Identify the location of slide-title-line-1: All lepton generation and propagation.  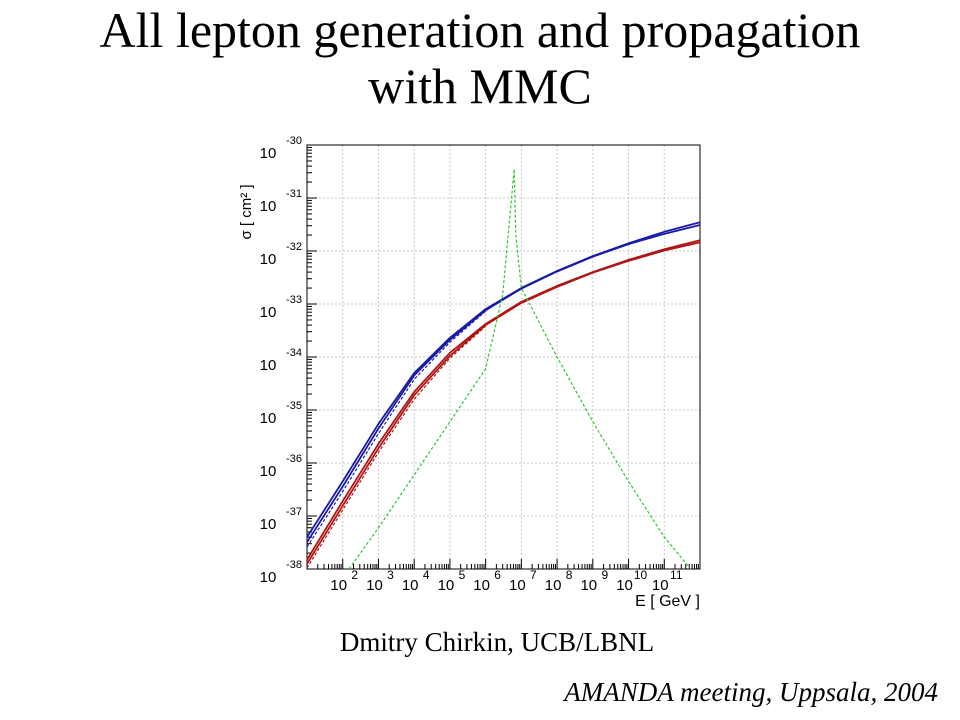
(480, 30).